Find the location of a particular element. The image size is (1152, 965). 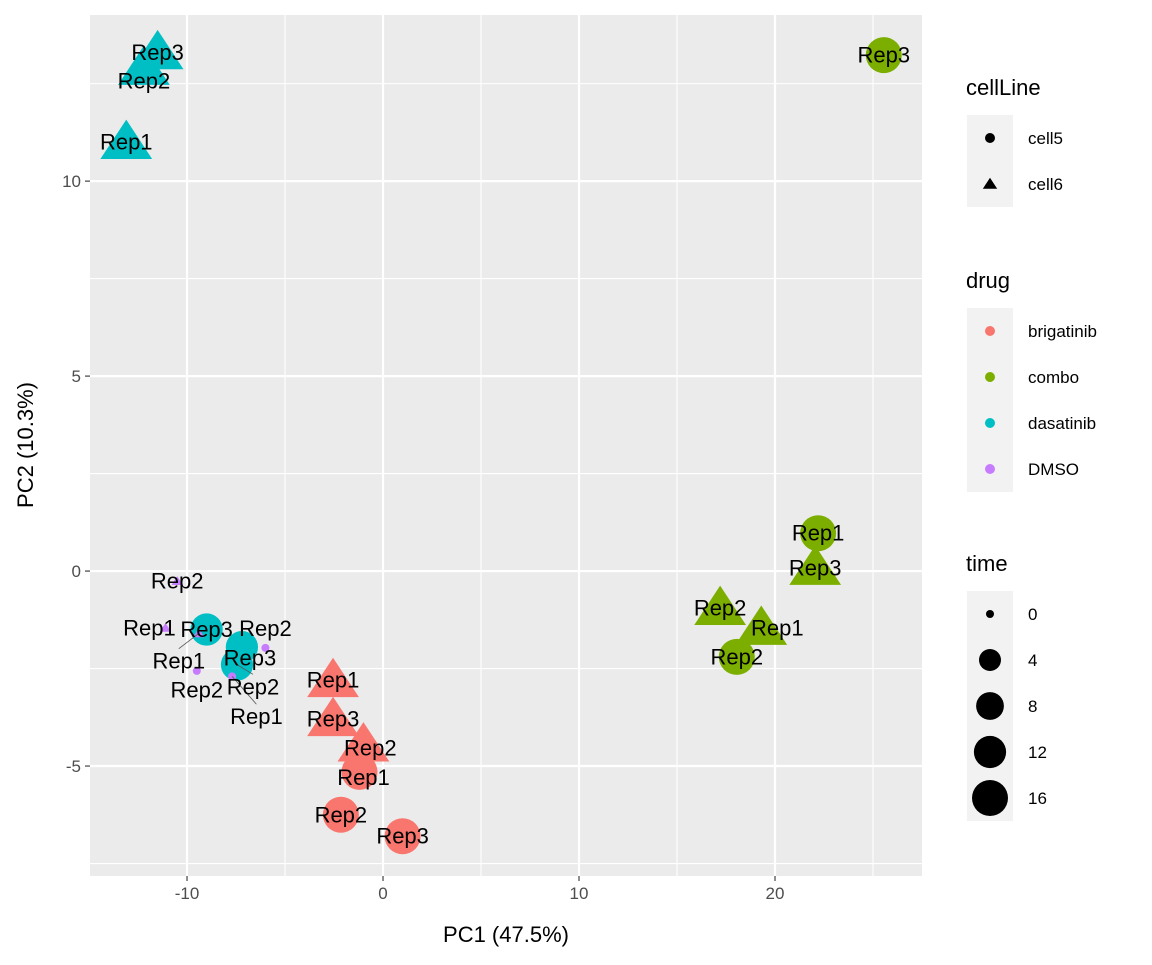

x-tick-label: -10 is located at coordinates (187, 893).